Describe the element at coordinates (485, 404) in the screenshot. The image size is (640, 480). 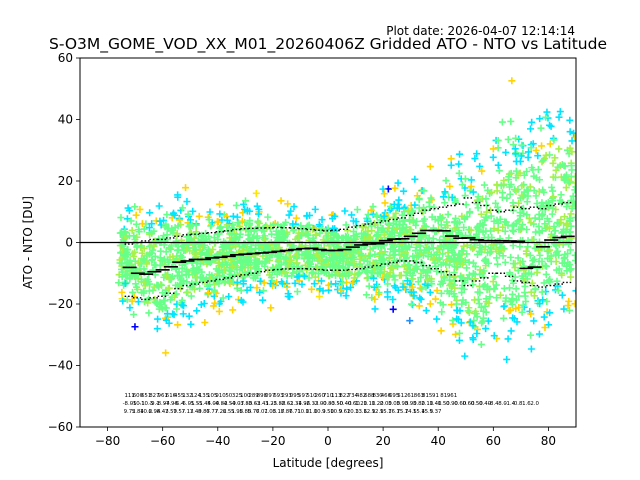
I see `bin-stat-means: 0.40` at that location.